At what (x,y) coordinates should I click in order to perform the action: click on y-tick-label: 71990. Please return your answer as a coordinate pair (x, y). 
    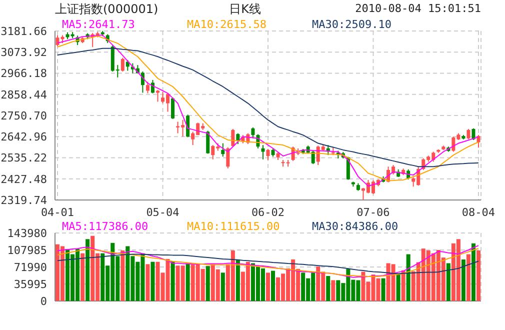
    Looking at the image, I should click on (30, 267).